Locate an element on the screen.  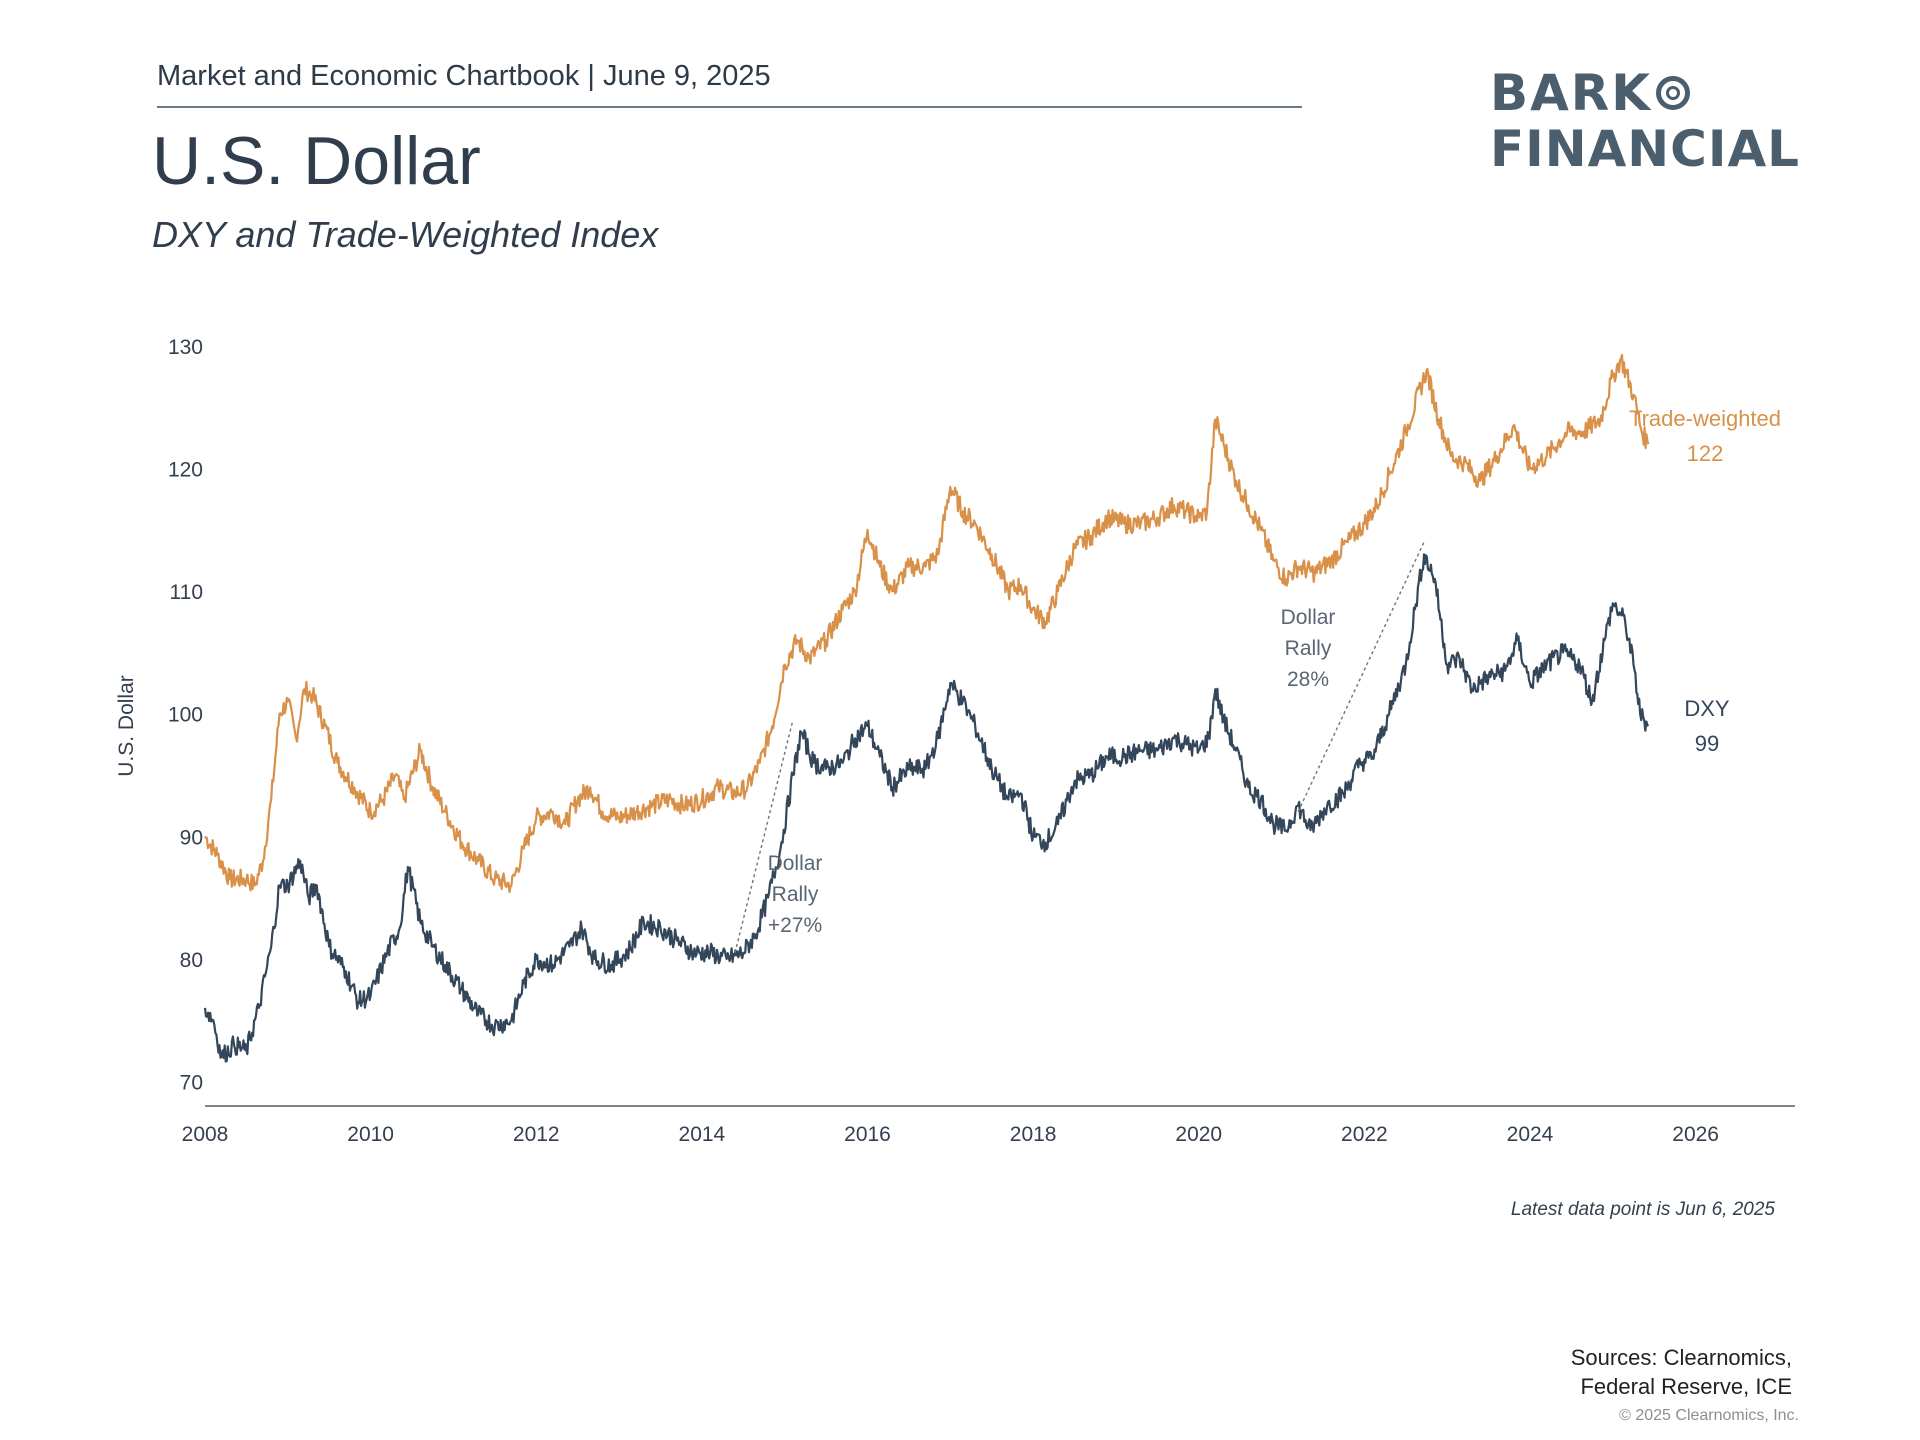
series-name-label: Trade-weighted is located at coordinates (1705, 418).